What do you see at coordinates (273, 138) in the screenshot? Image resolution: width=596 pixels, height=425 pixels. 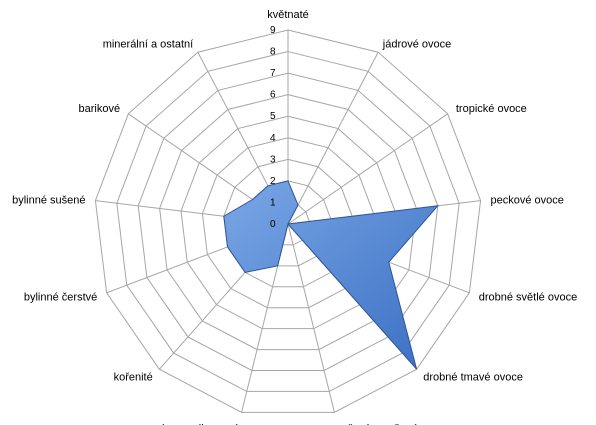 I see `tick-label-4: 4` at bounding box center [273, 138].